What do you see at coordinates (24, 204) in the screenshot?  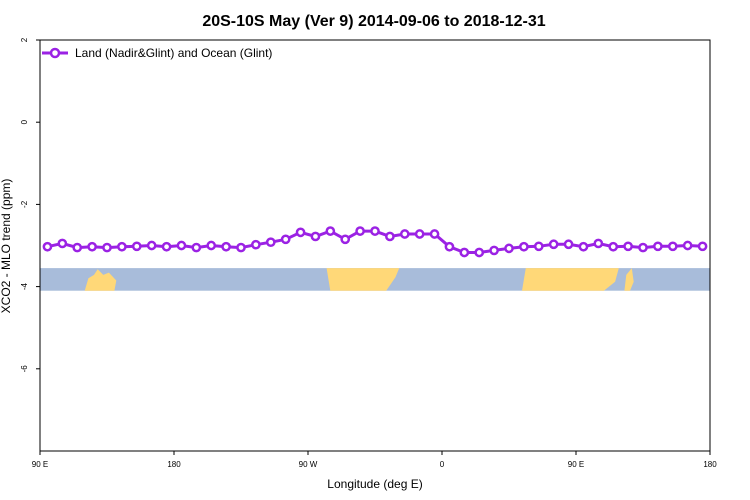 I see `y-tick-label: -2` at bounding box center [24, 204].